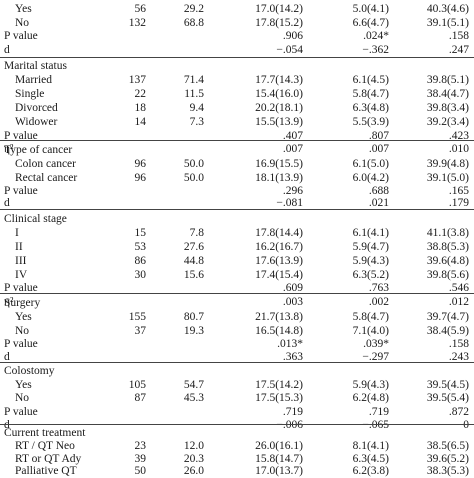 The height and width of the screenshot is (478, 474). Describe the element at coordinates (193, 261) in the screenshot. I see `table-cell: 44.8` at that location.